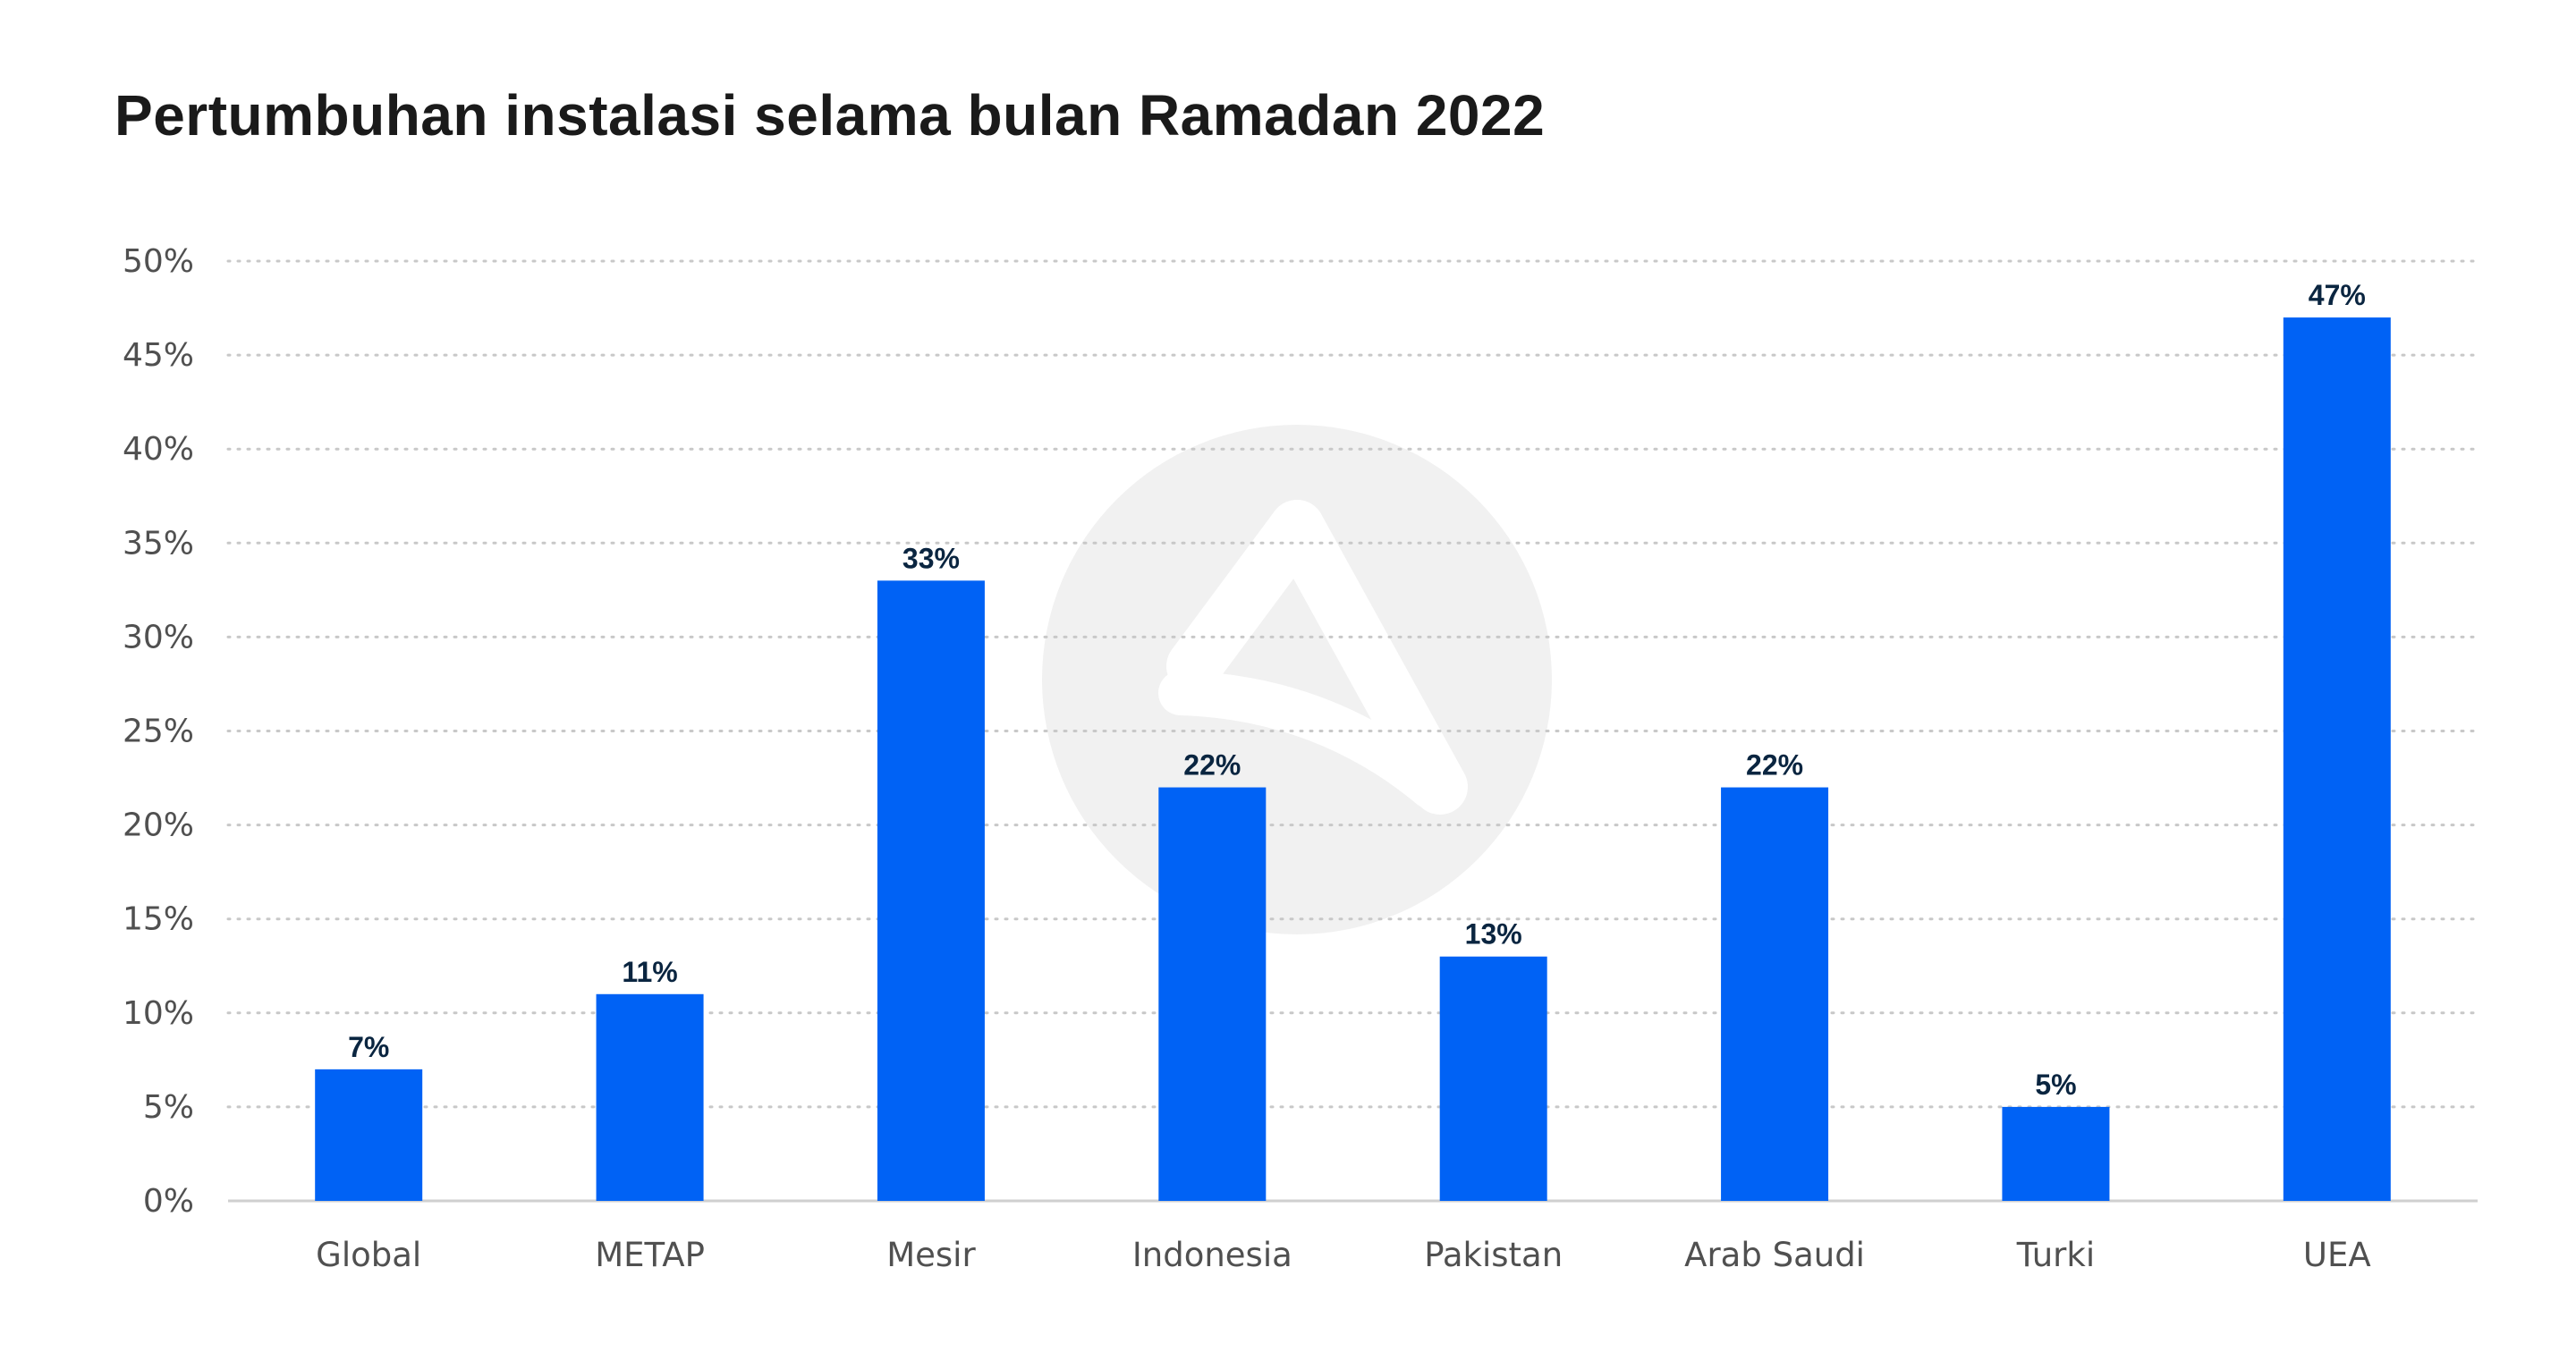  I want to click on y-tick-label: 45%, so click(158, 355).